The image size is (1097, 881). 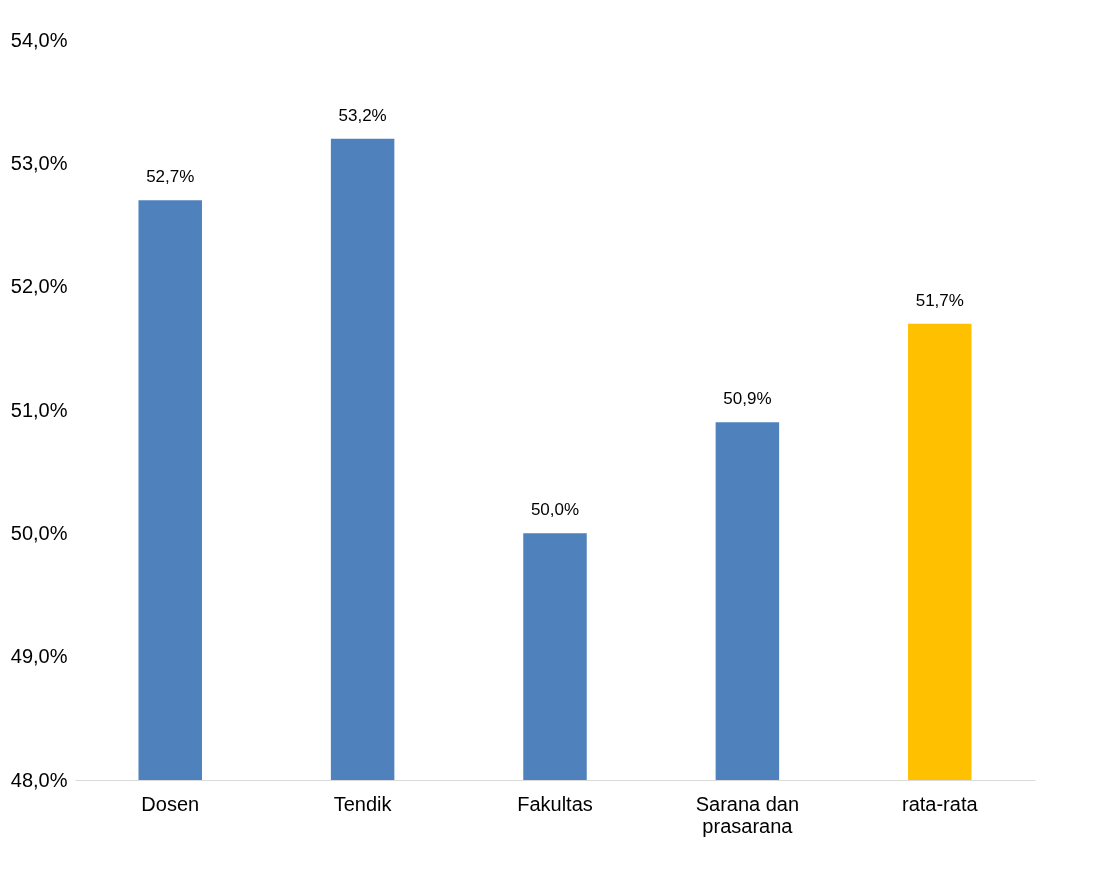 What do you see at coordinates (39, 532) in the screenshot?
I see `y-tick-label: 50,0%` at bounding box center [39, 532].